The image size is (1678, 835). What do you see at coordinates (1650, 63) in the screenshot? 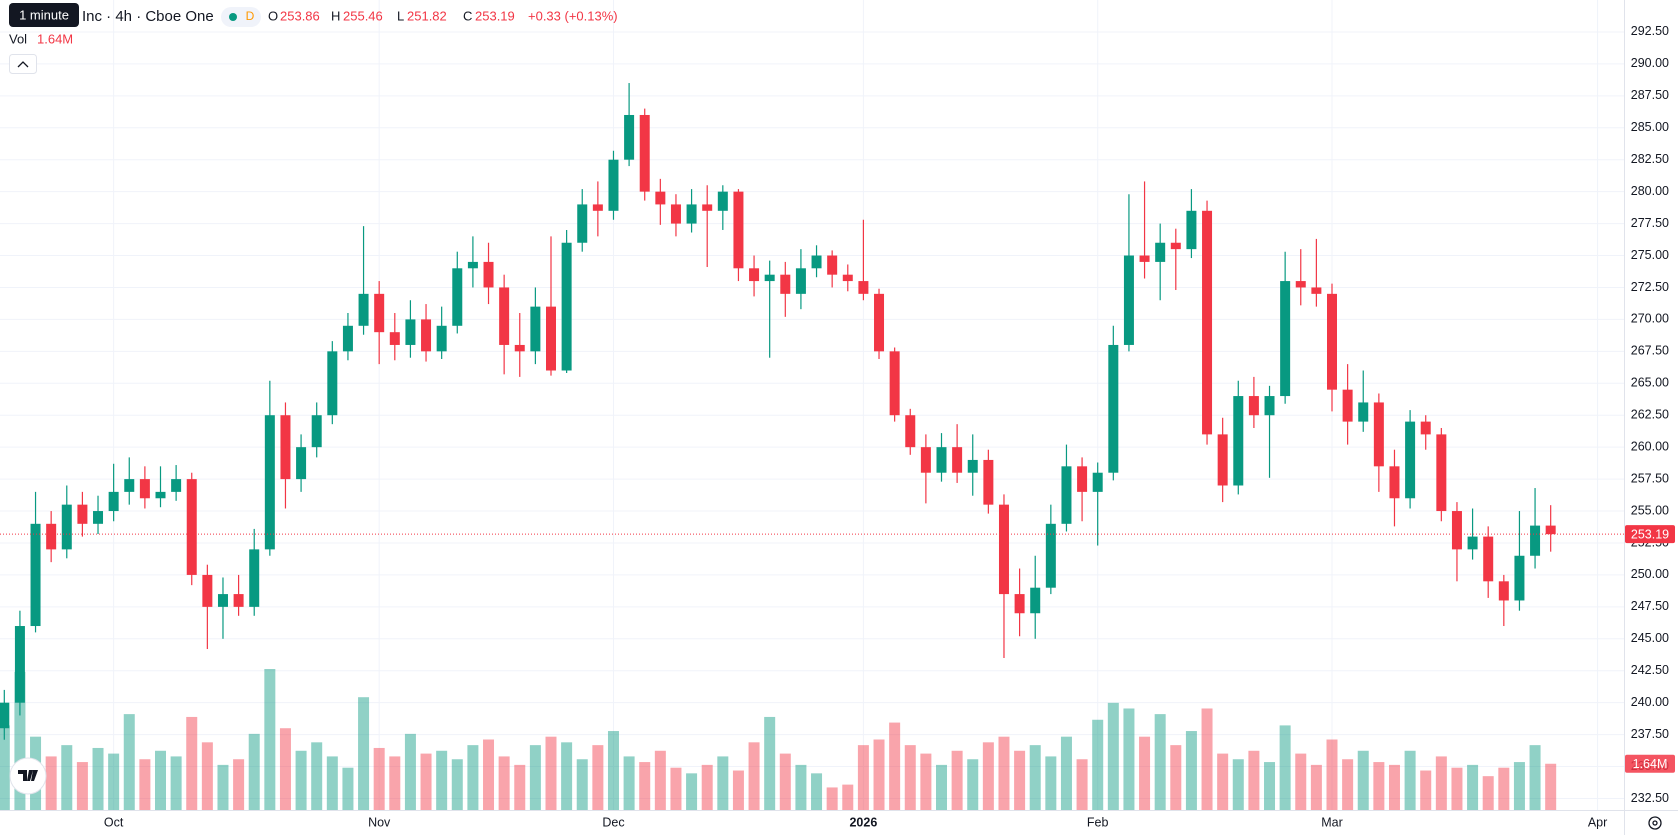
I see `y-tick-label: 290.00` at bounding box center [1650, 63].